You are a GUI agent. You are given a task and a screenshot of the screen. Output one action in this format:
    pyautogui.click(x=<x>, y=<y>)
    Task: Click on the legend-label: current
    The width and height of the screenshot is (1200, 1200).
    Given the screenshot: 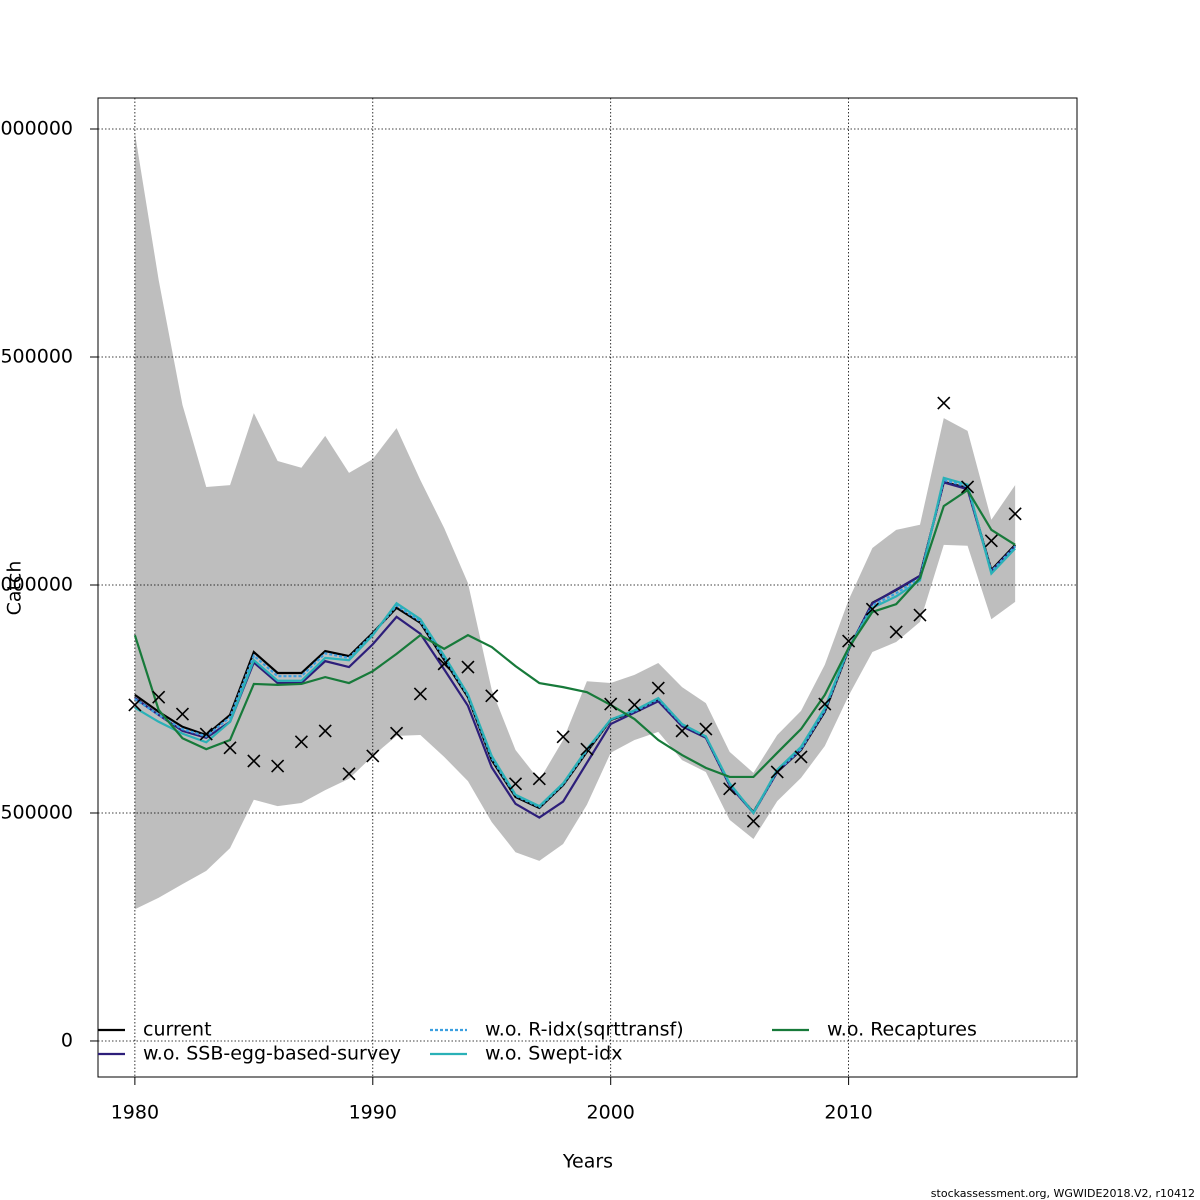 What is the action you would take?
    pyautogui.click(x=177, y=1030)
    